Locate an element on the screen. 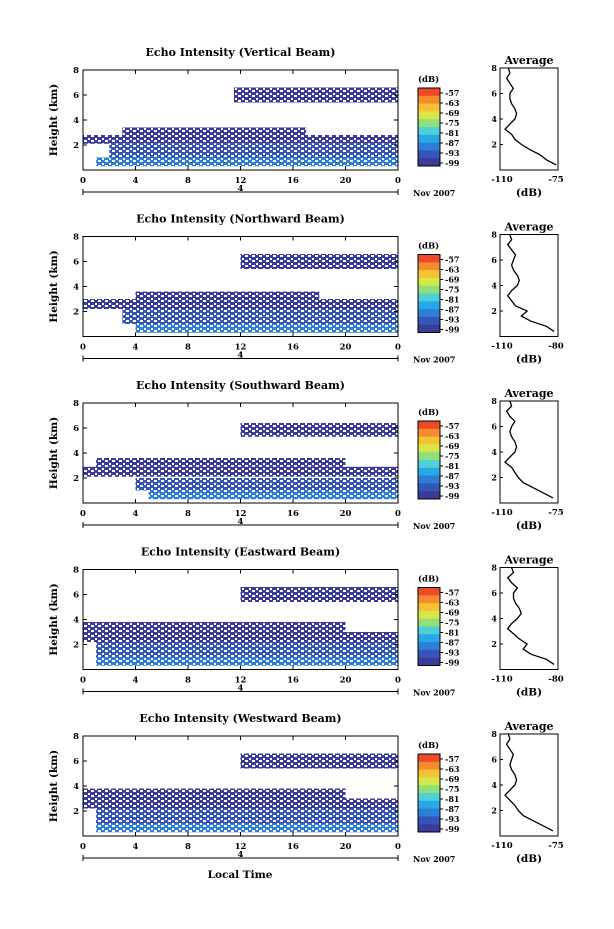  profile-frame is located at coordinates (529, 618).